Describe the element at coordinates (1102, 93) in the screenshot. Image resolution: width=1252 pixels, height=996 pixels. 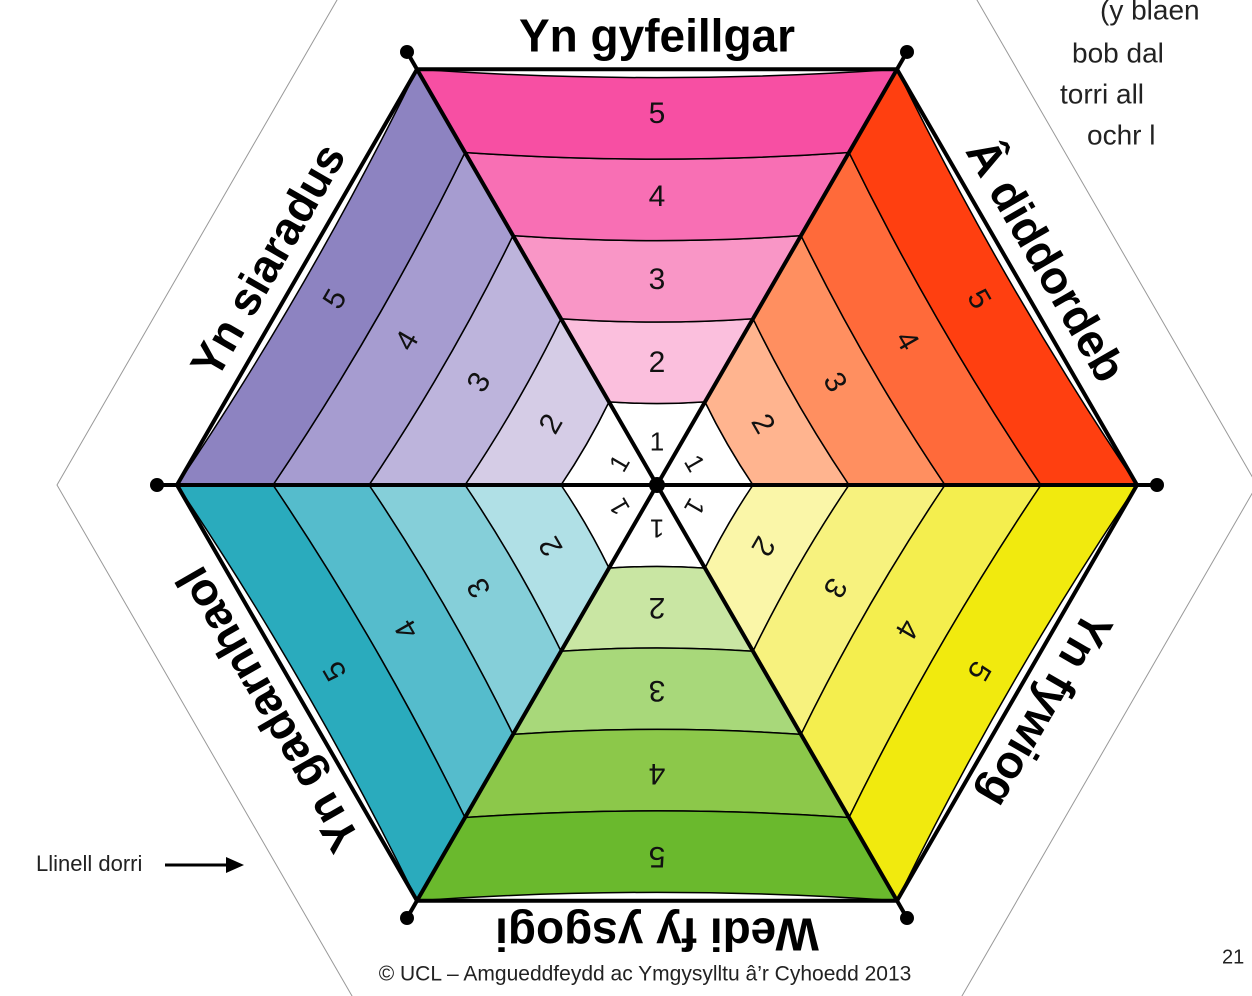
I see `side-note: torri all` at that location.